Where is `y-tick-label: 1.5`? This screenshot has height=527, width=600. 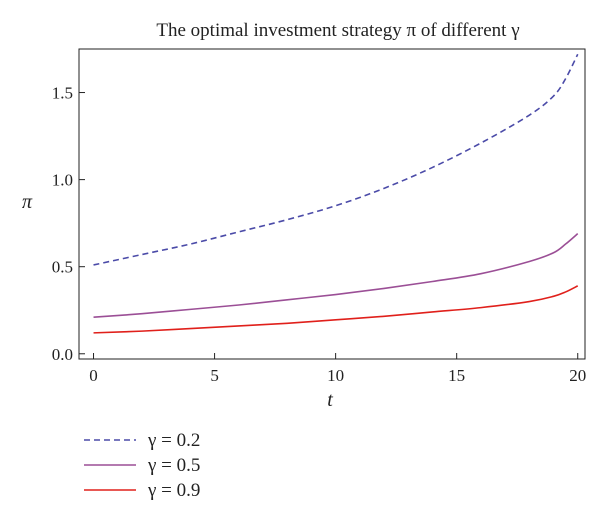
y-tick-label: 1.5 is located at coordinates (62, 93).